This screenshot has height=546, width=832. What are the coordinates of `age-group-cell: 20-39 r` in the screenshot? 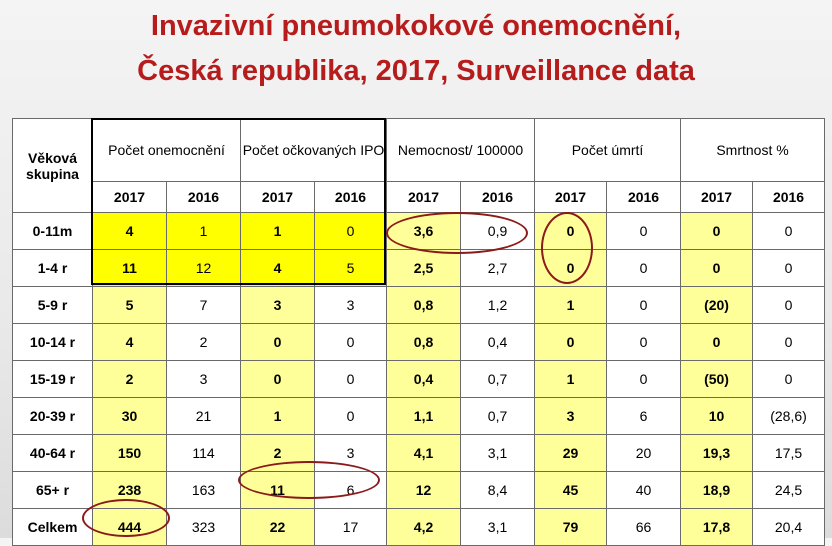 It's located at (52, 416).